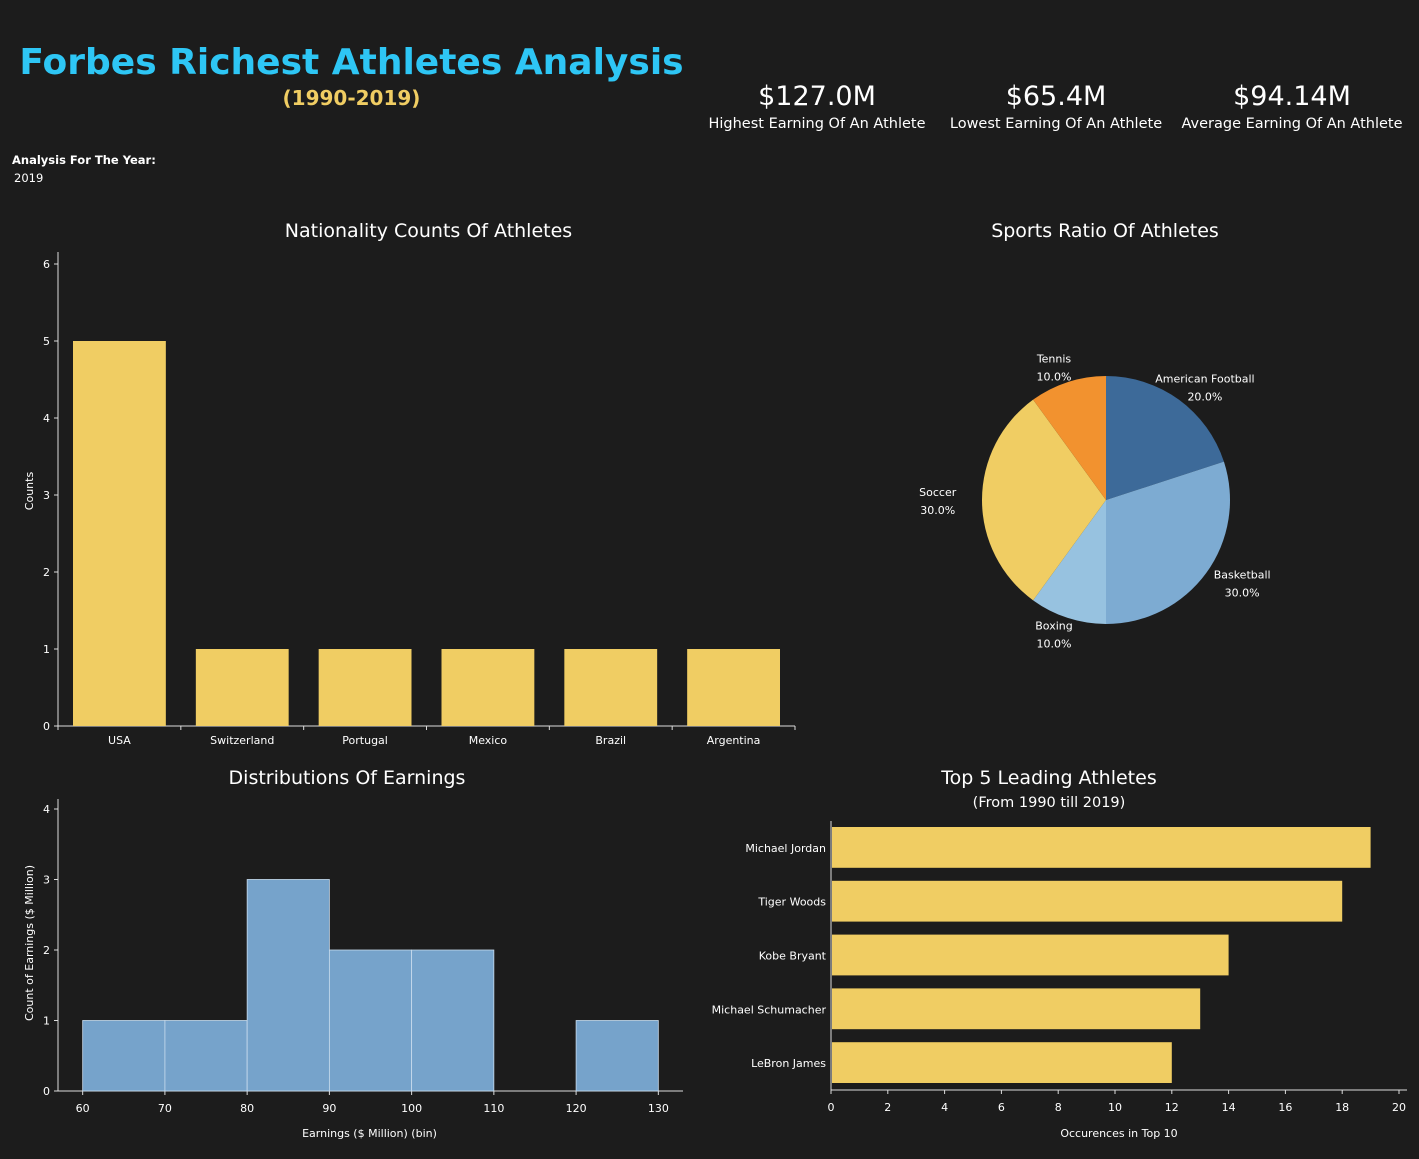  I want to click on kpi-lowest-earning: $65.4M Lowest Earning Of An Athlete, so click(1056, 106).